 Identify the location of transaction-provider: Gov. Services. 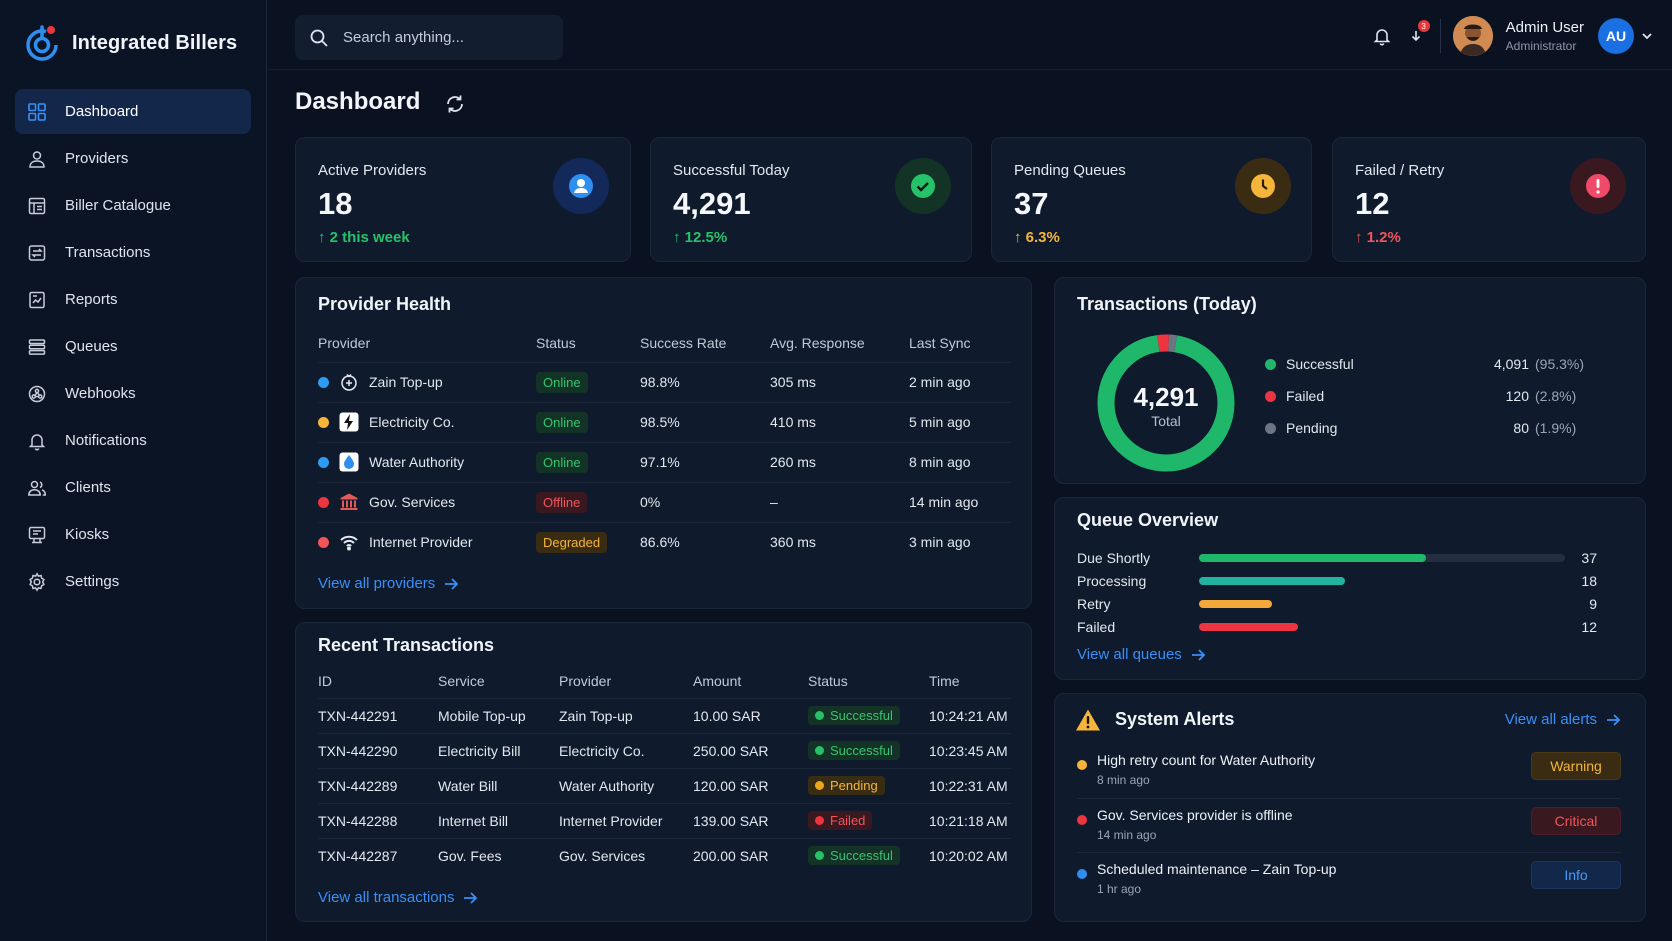
(626, 855).